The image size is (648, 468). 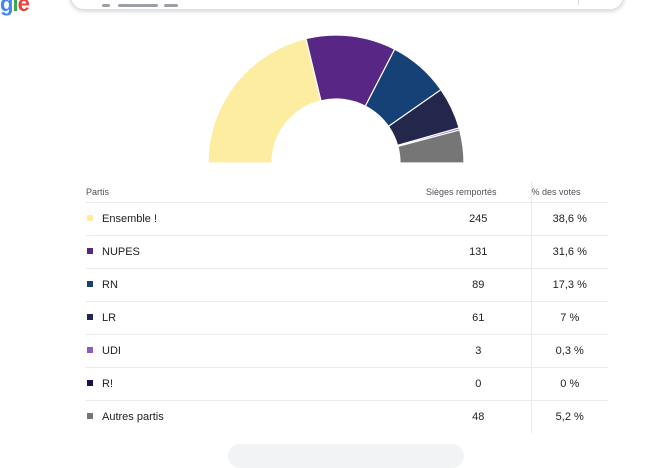 What do you see at coordinates (431, 146) in the screenshot?
I see `chart-slice-autres-partis` at bounding box center [431, 146].